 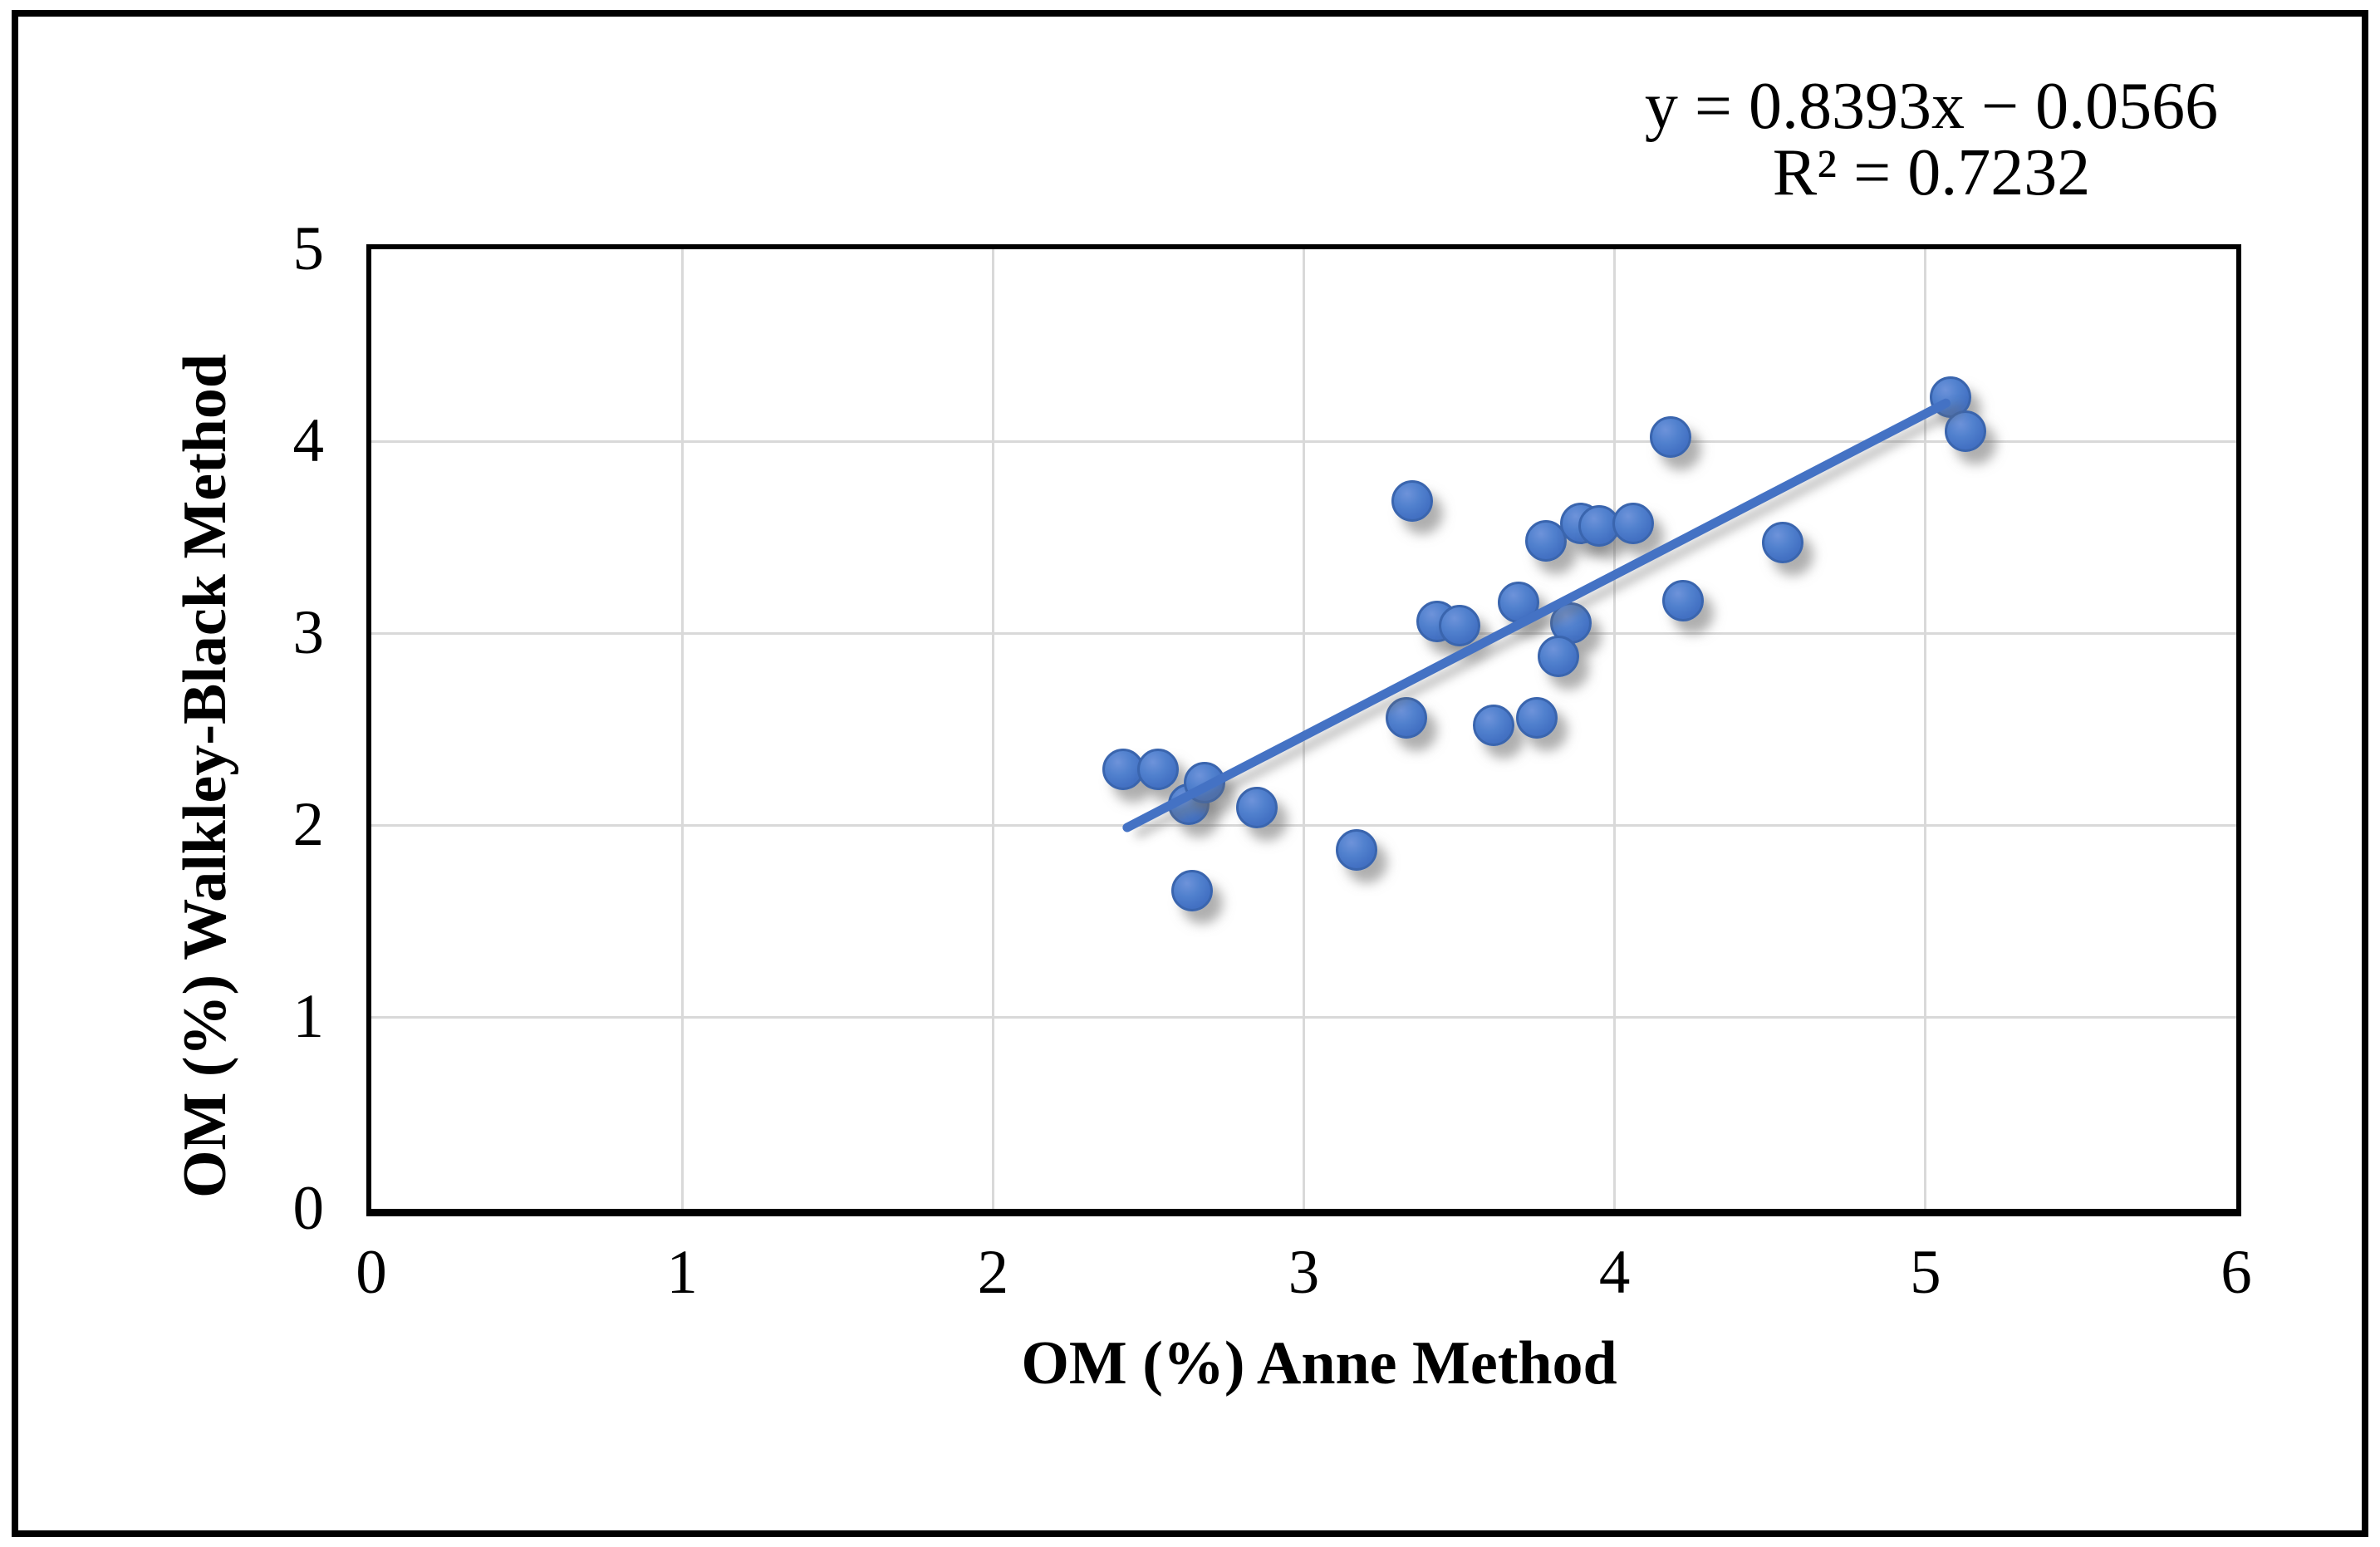 I want to click on x-tick-label: 2, so click(x=993, y=1272).